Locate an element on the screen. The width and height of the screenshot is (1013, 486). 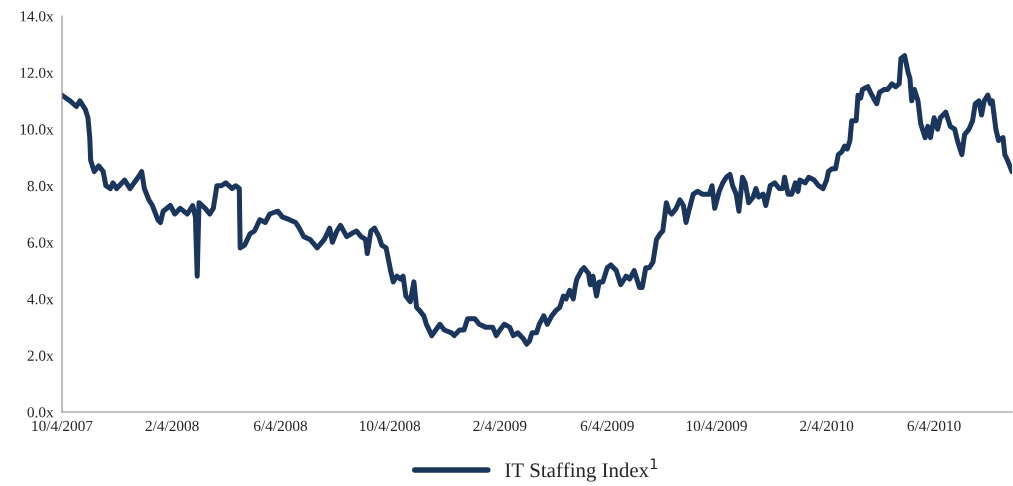
x-tick-label: 6/4/2010 is located at coordinates (934, 426).